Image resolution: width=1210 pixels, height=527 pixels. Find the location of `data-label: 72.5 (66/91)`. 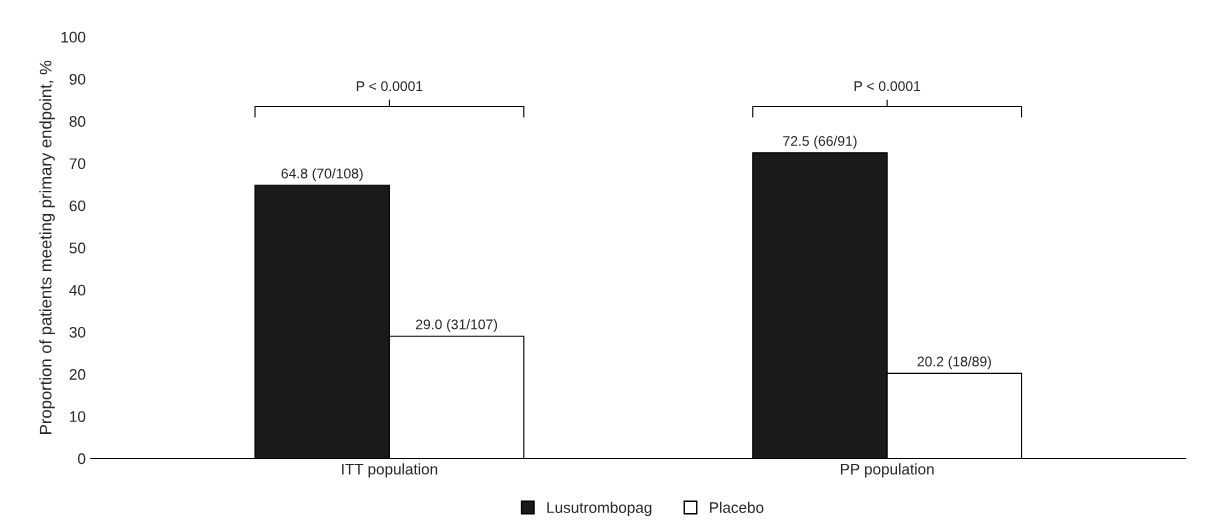

data-label: 72.5 (66/91) is located at coordinates (820, 142).